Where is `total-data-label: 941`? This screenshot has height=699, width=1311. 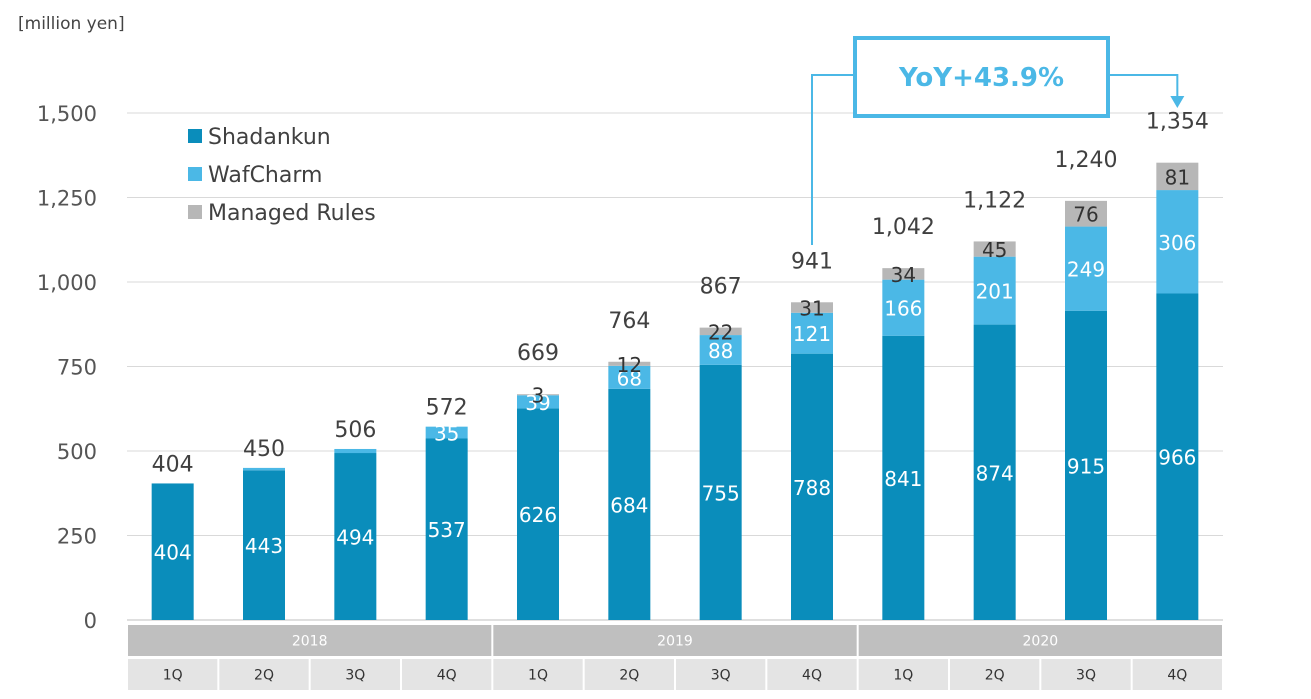 total-data-label: 941 is located at coordinates (812, 261).